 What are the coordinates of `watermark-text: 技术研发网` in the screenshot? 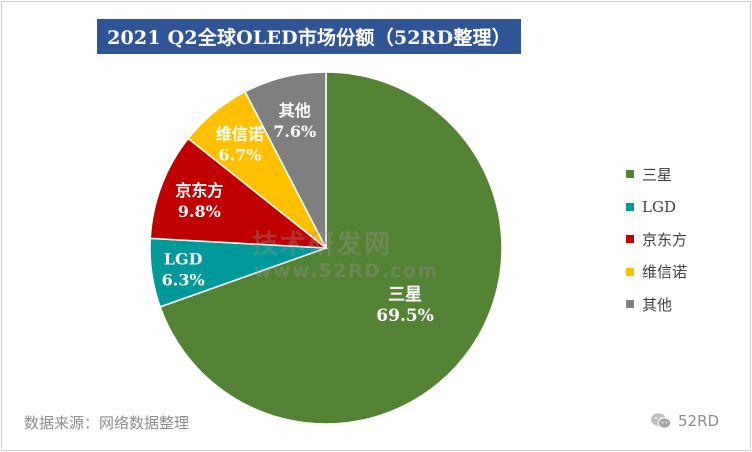 It's located at (322, 245).